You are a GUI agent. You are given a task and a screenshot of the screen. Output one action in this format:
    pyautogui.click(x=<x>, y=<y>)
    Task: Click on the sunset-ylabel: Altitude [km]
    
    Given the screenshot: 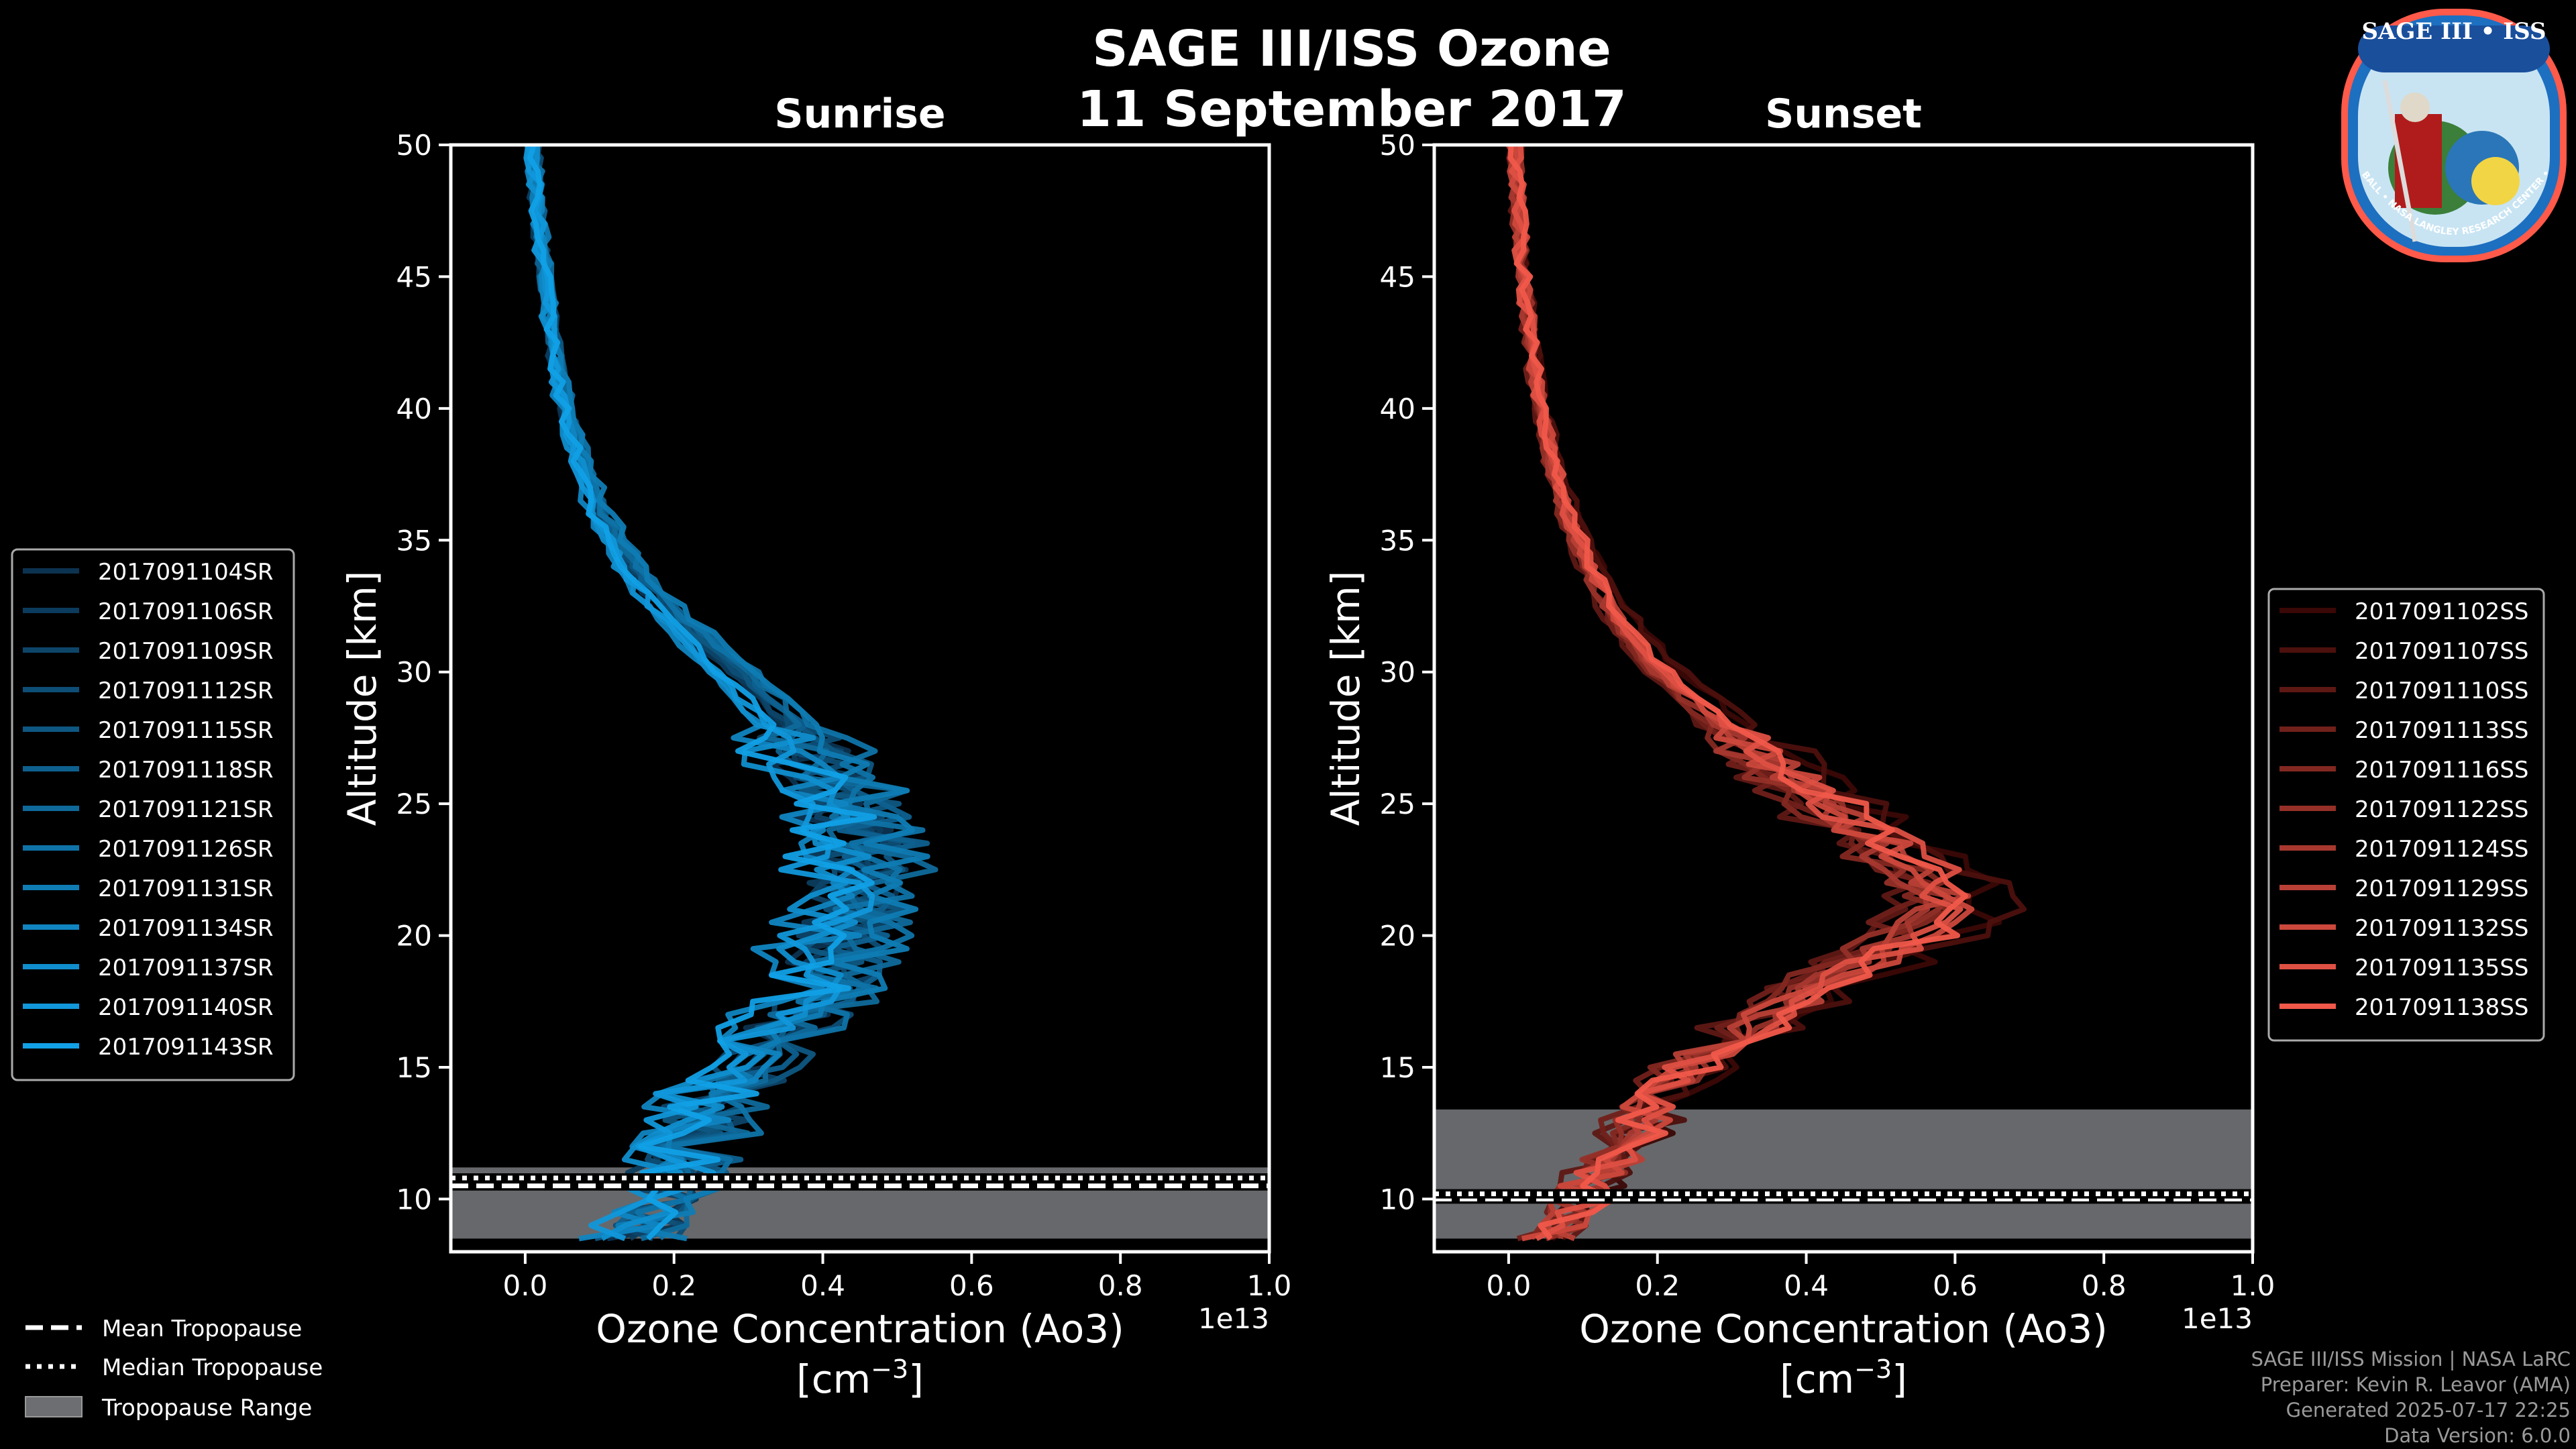 What is the action you would take?
    pyautogui.click(x=1345, y=698)
    